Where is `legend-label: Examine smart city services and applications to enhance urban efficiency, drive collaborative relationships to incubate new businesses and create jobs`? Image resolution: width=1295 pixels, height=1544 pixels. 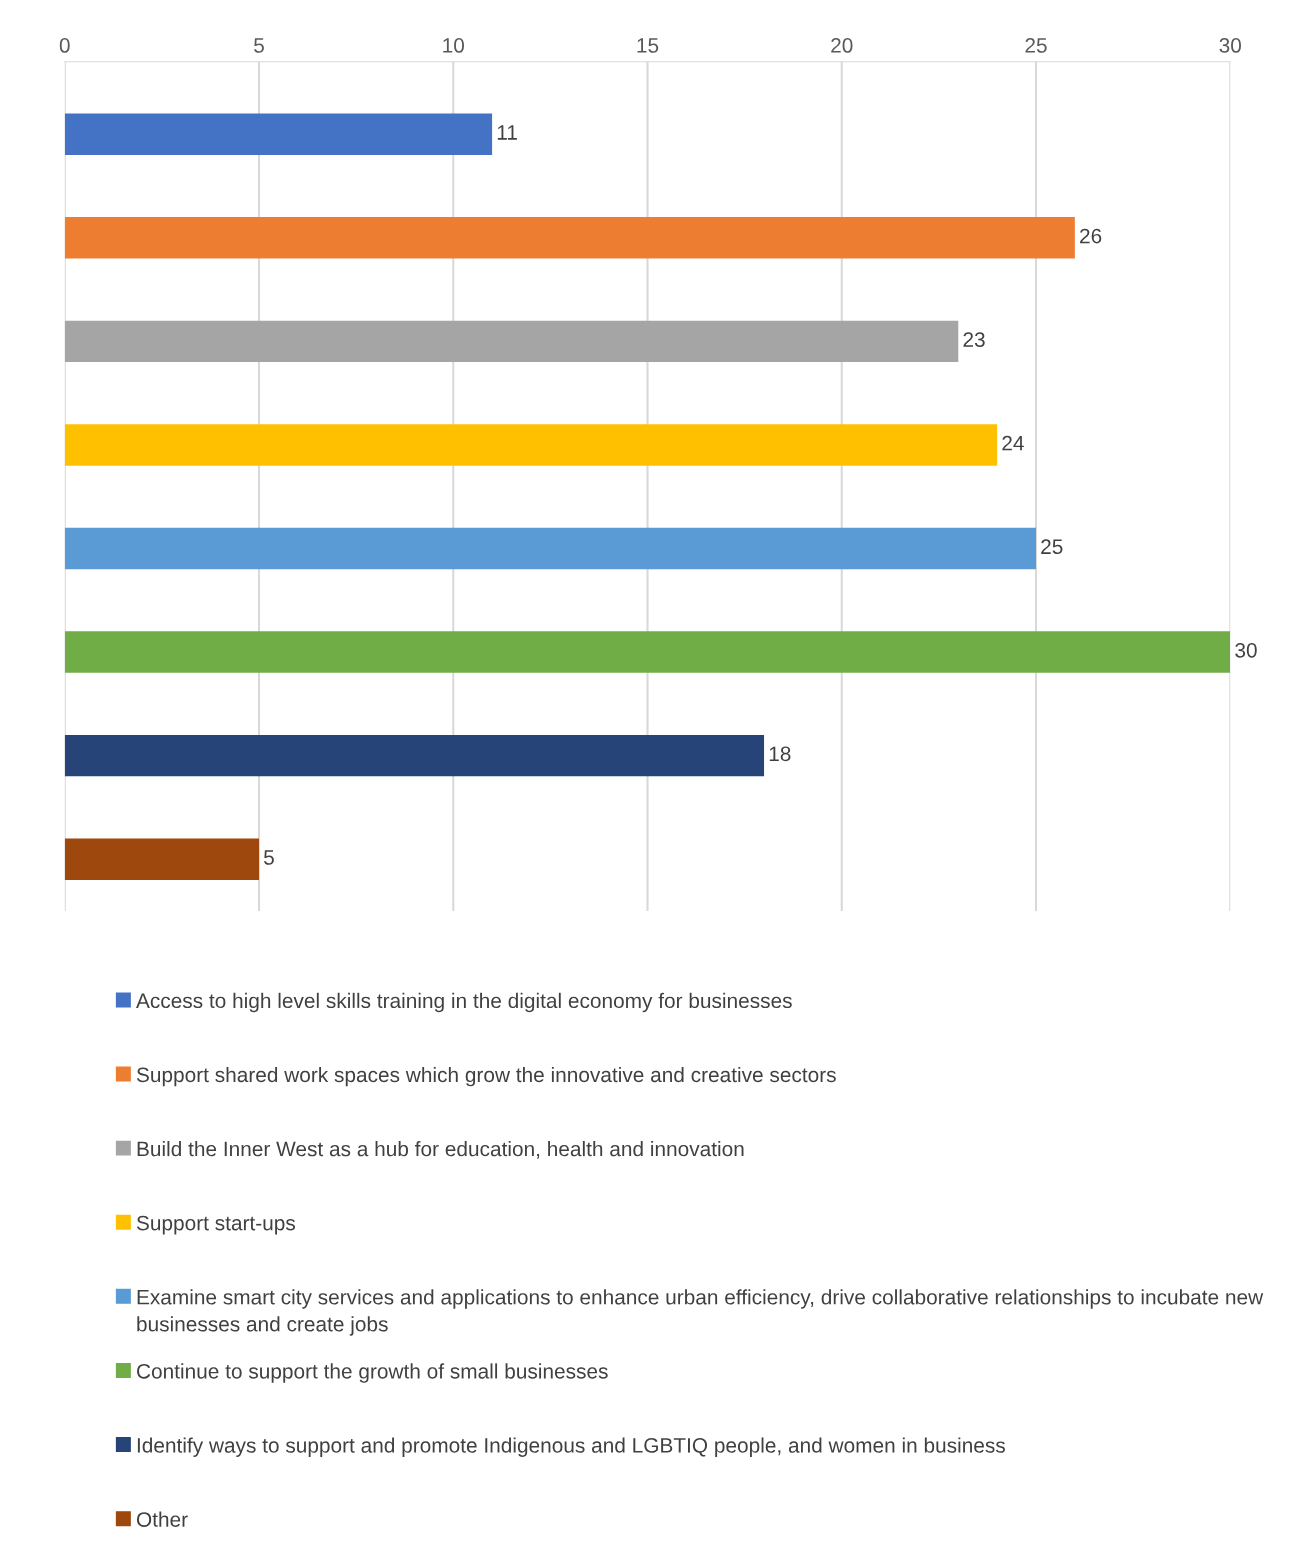
legend-label: Examine smart city services and applications to enhance urban efficiency, drive collaborative relationships to incubate new businesses and create jobs is located at coordinates (700, 1312).